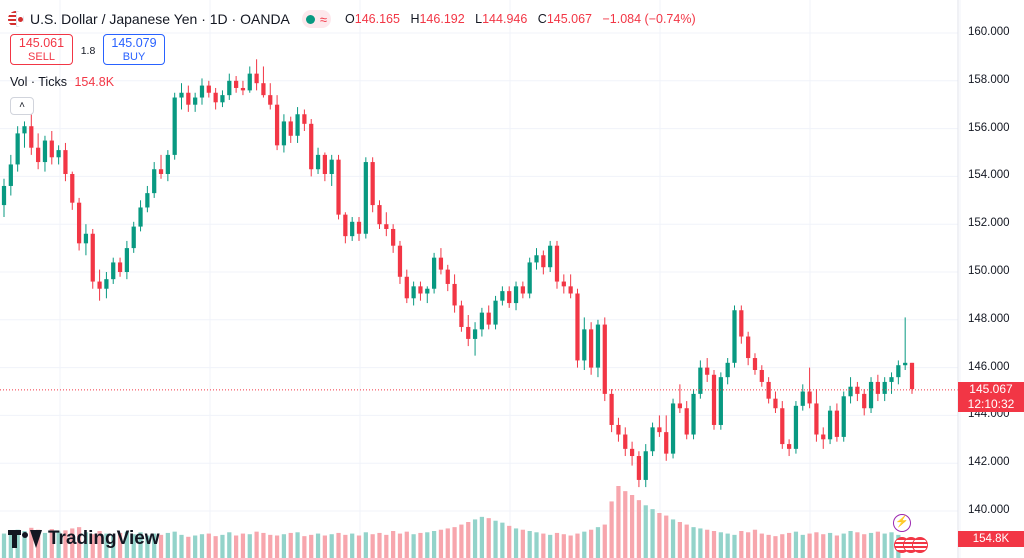 The width and height of the screenshot is (1024, 558). I want to click on chevron-up-icon: ˄, so click(22, 105).